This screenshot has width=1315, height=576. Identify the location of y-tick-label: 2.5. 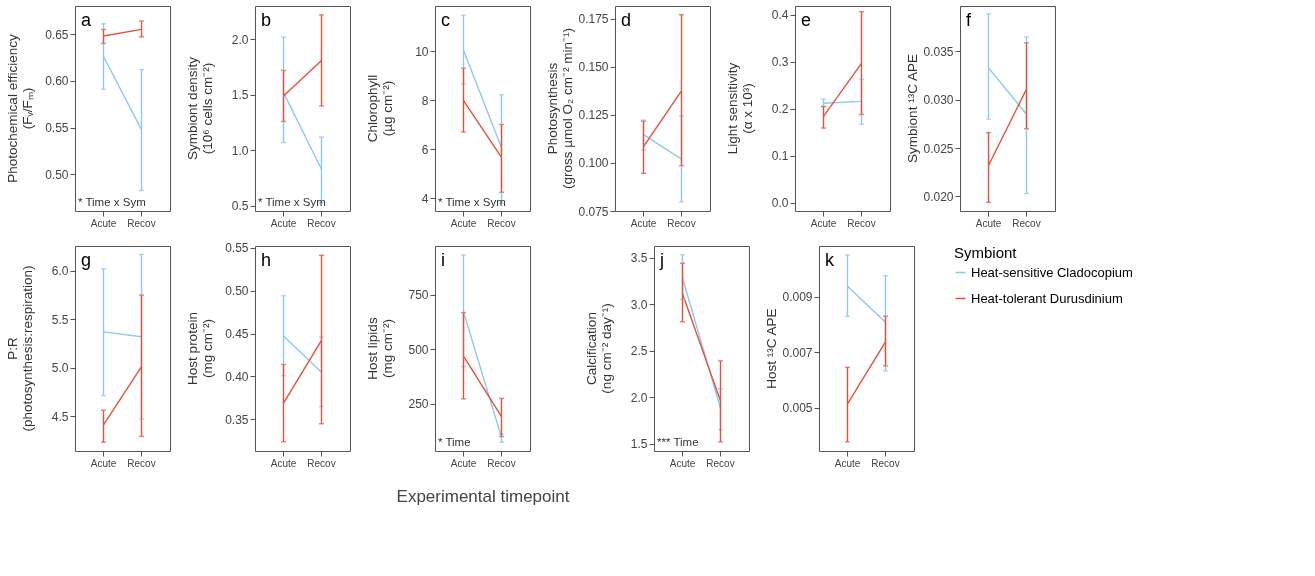
(639, 351).